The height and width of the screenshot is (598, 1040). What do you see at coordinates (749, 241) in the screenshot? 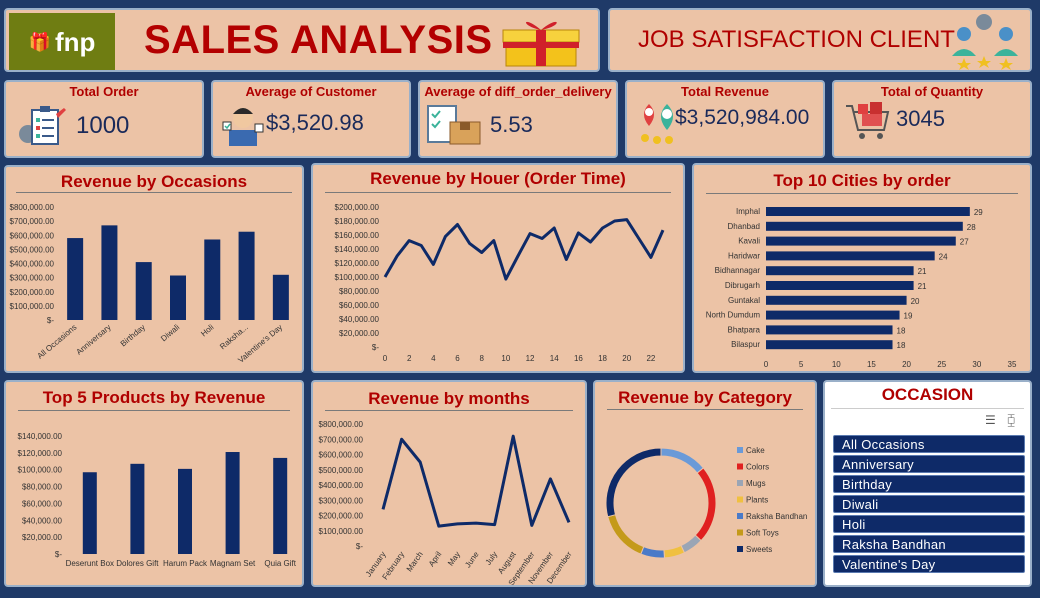
I see `y-tick-label: Kavali` at bounding box center [749, 241].